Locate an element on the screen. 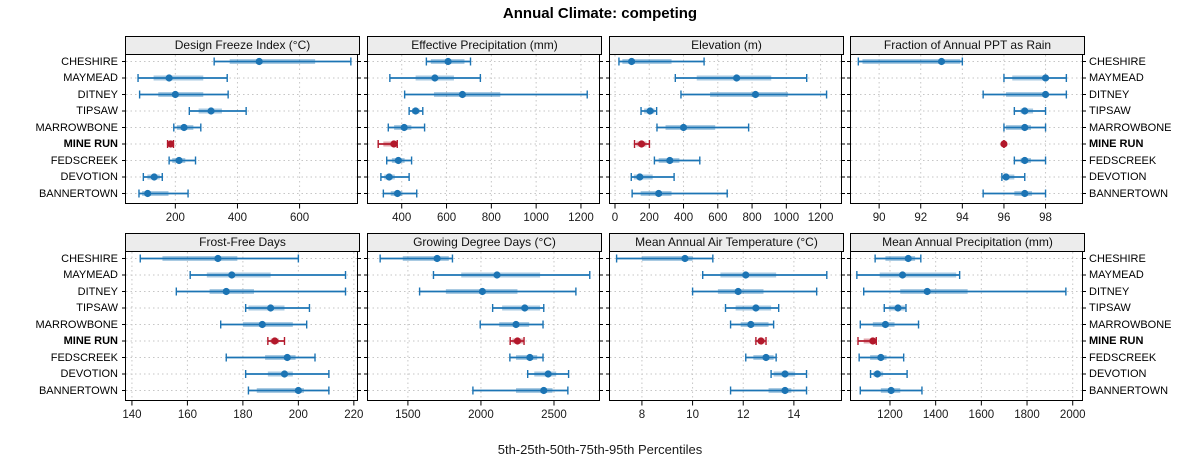  x-axis-tick-label: 400 is located at coordinates (401, 218).